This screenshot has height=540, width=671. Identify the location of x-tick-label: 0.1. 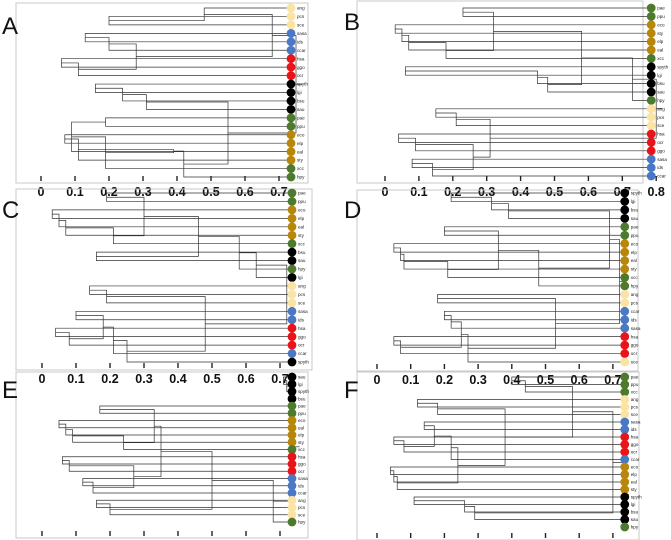
(75, 379).